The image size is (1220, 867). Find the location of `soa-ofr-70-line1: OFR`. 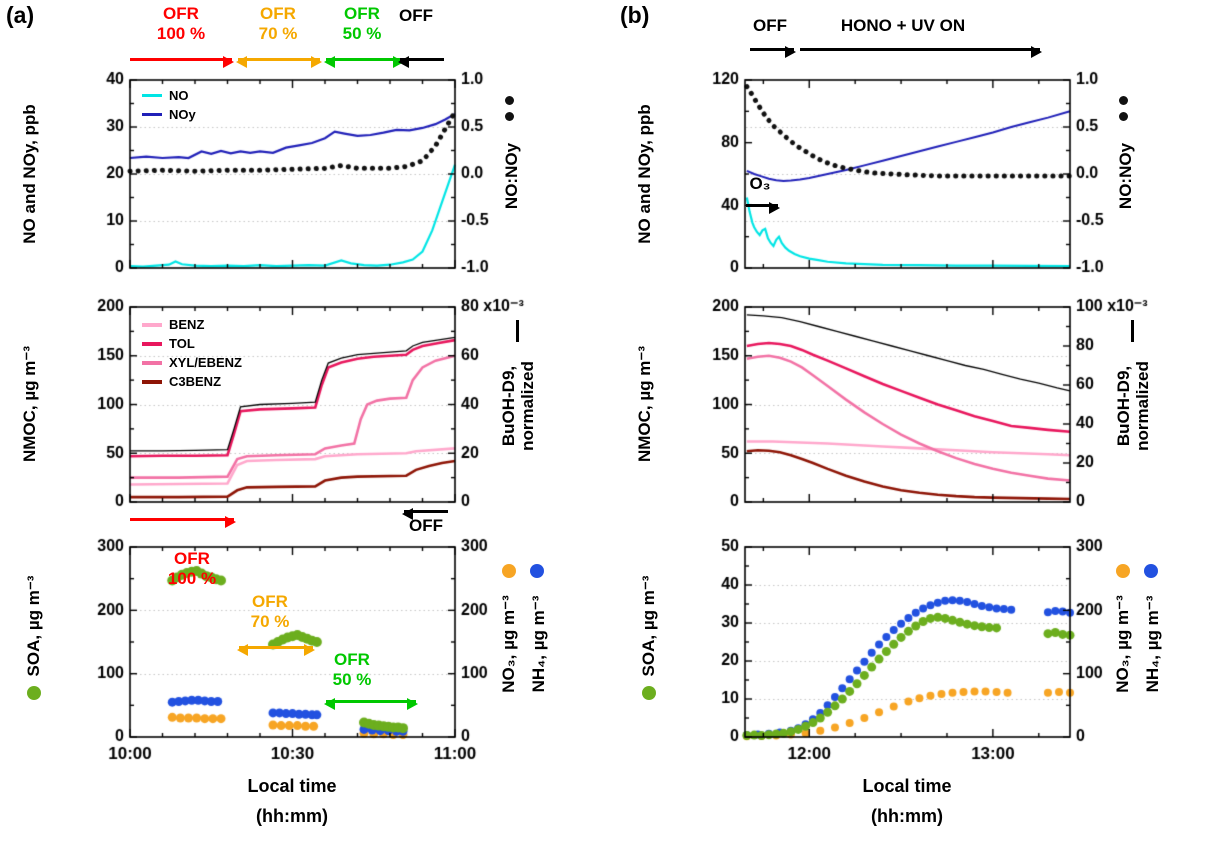

soa-ofr-70-line1: OFR is located at coordinates (270, 601).